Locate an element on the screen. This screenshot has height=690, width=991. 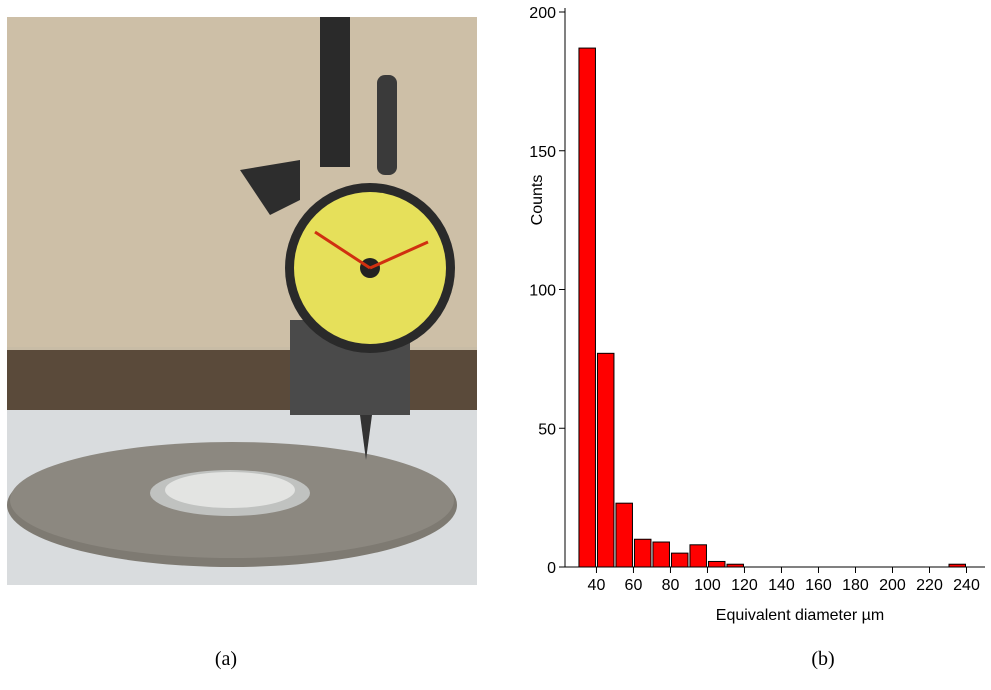
x-tick-label: 60 is located at coordinates (634, 585).